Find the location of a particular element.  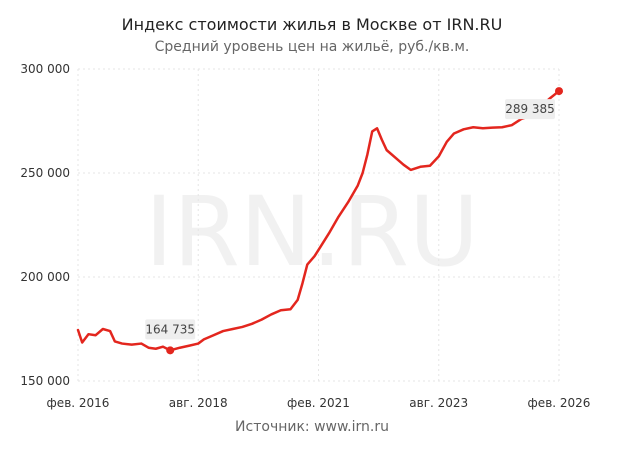

y-tick-label: 250 000 is located at coordinates (45, 173).